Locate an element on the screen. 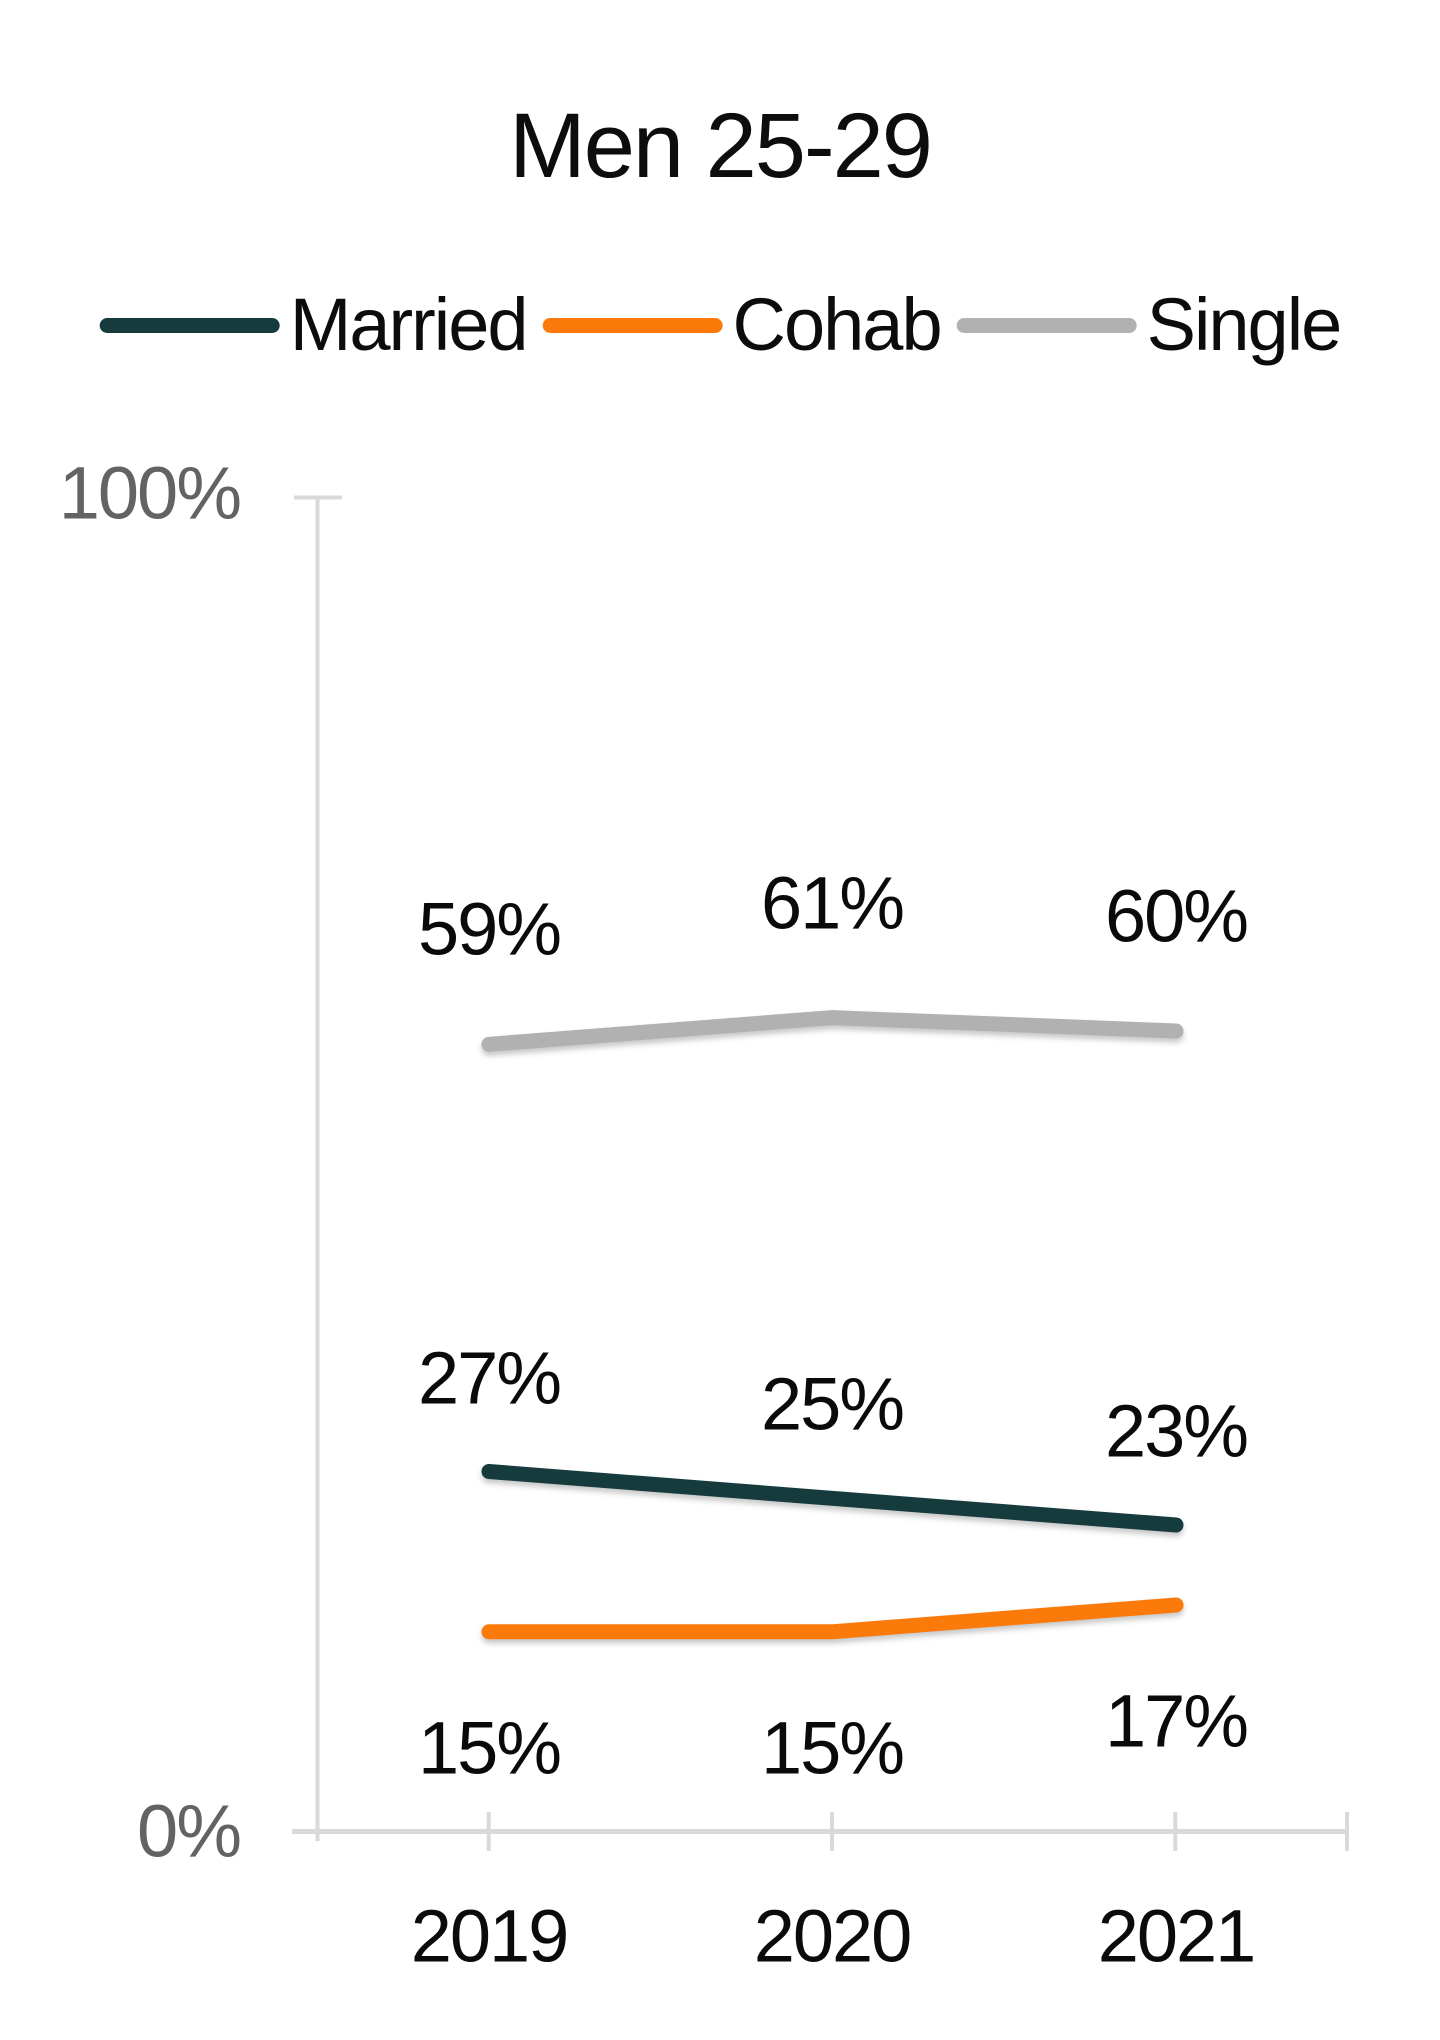  data-label-cohab-2019: 15% is located at coordinates (489, 1748).